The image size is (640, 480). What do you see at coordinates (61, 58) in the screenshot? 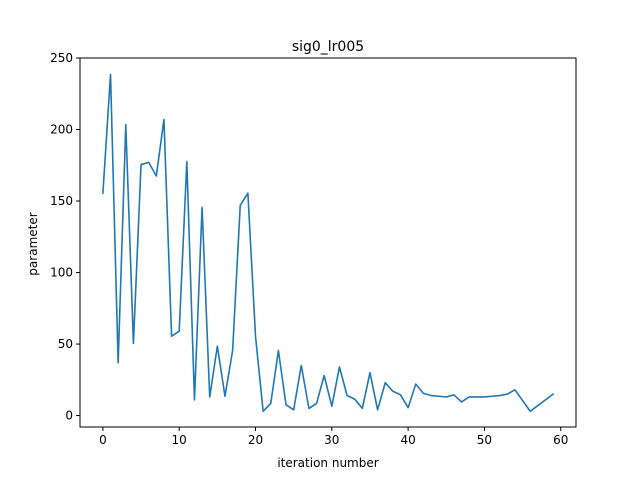
I see `y-tick-label: 250` at bounding box center [61, 58].